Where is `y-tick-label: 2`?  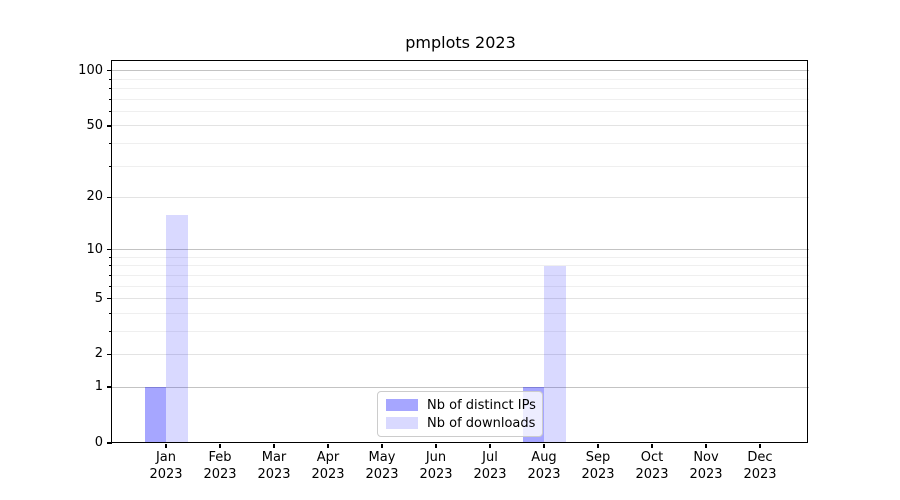
y-tick-label: 2 is located at coordinates (98, 354).